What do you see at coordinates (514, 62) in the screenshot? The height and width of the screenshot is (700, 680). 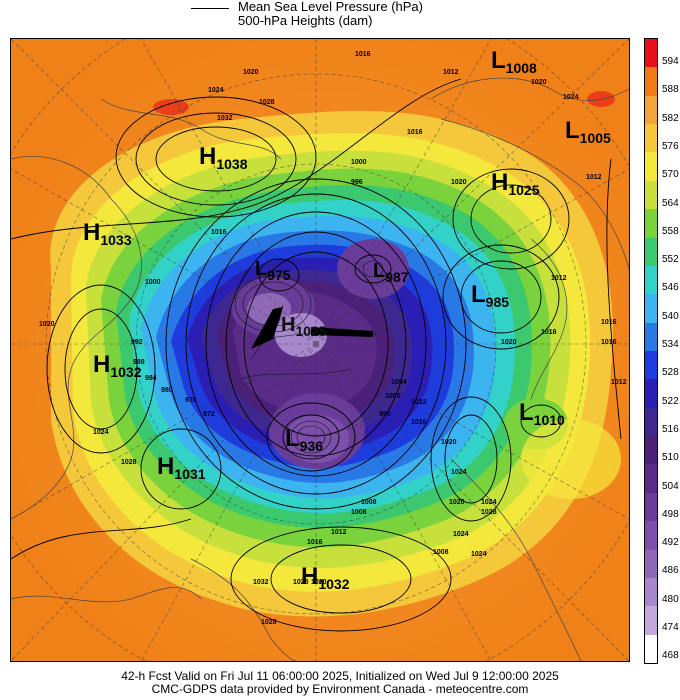 I see `low-label: L1008` at bounding box center [514, 62].